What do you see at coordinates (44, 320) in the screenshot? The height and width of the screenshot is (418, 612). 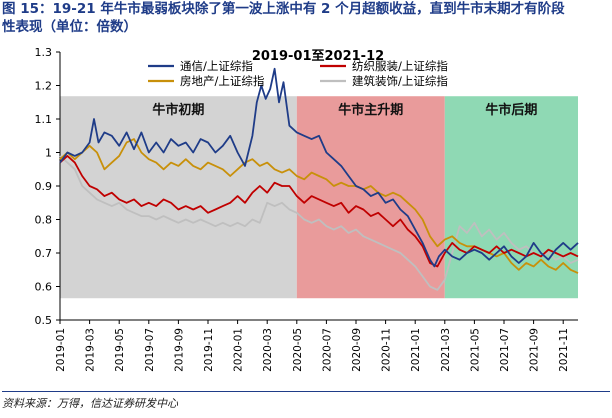 I see `y-tick-label: 0.5` at bounding box center [44, 320].